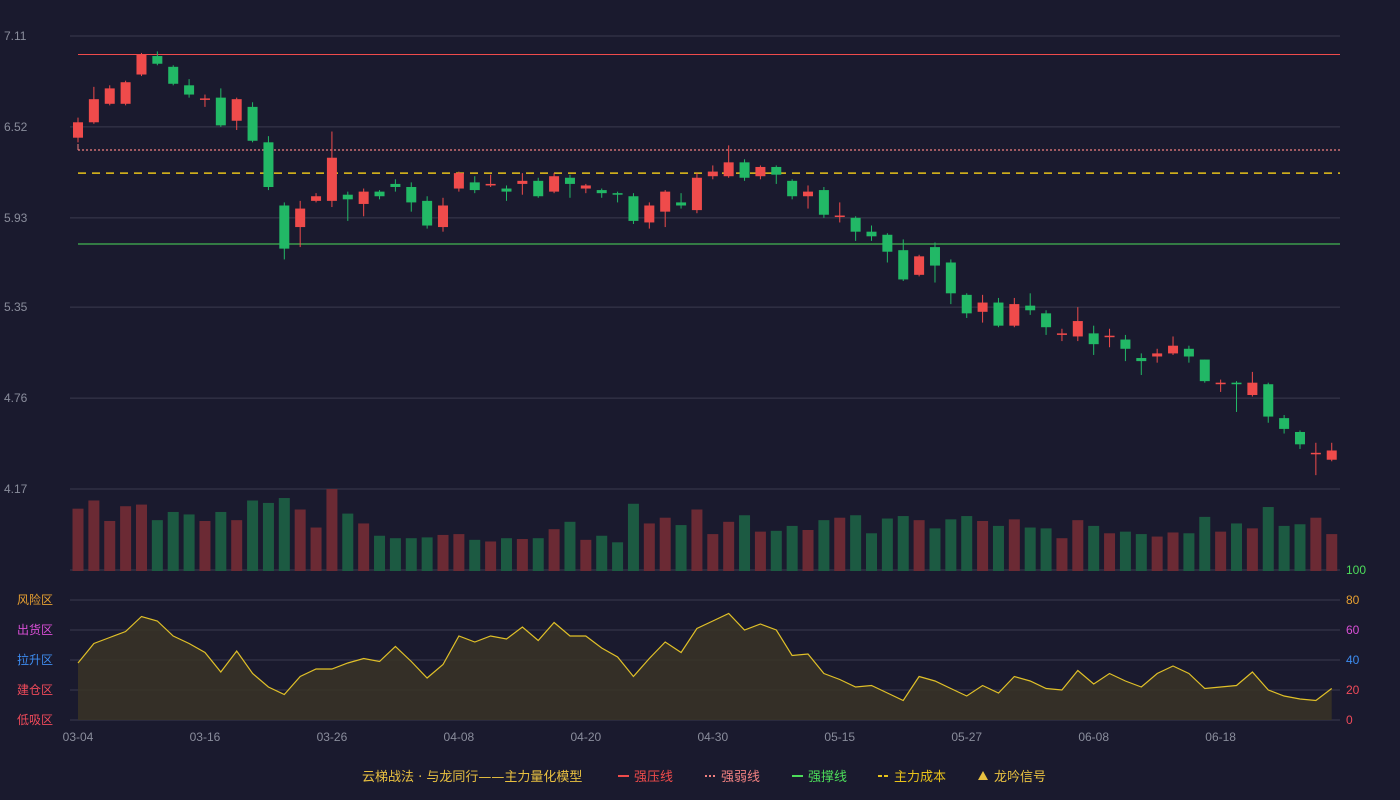  I want to click on legend-label: 强撑线, so click(827, 777).